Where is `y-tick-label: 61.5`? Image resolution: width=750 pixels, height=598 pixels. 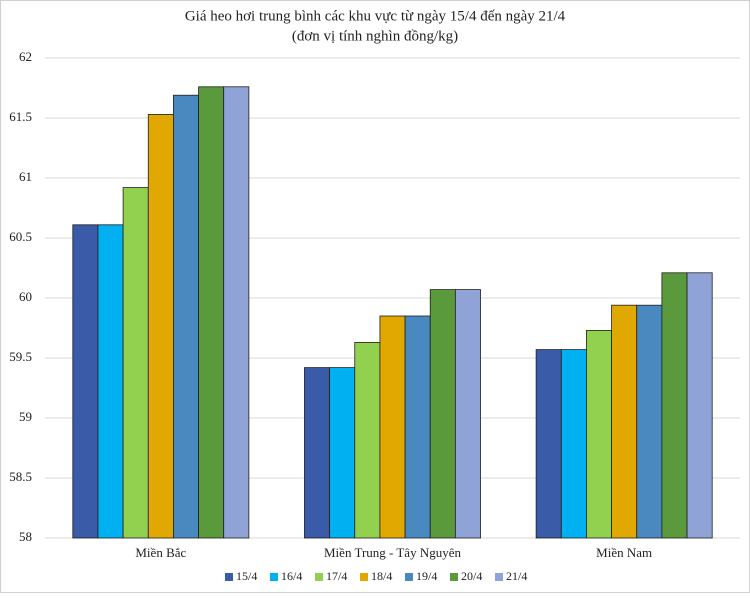
y-tick-label: 61.5 is located at coordinates (20, 116).